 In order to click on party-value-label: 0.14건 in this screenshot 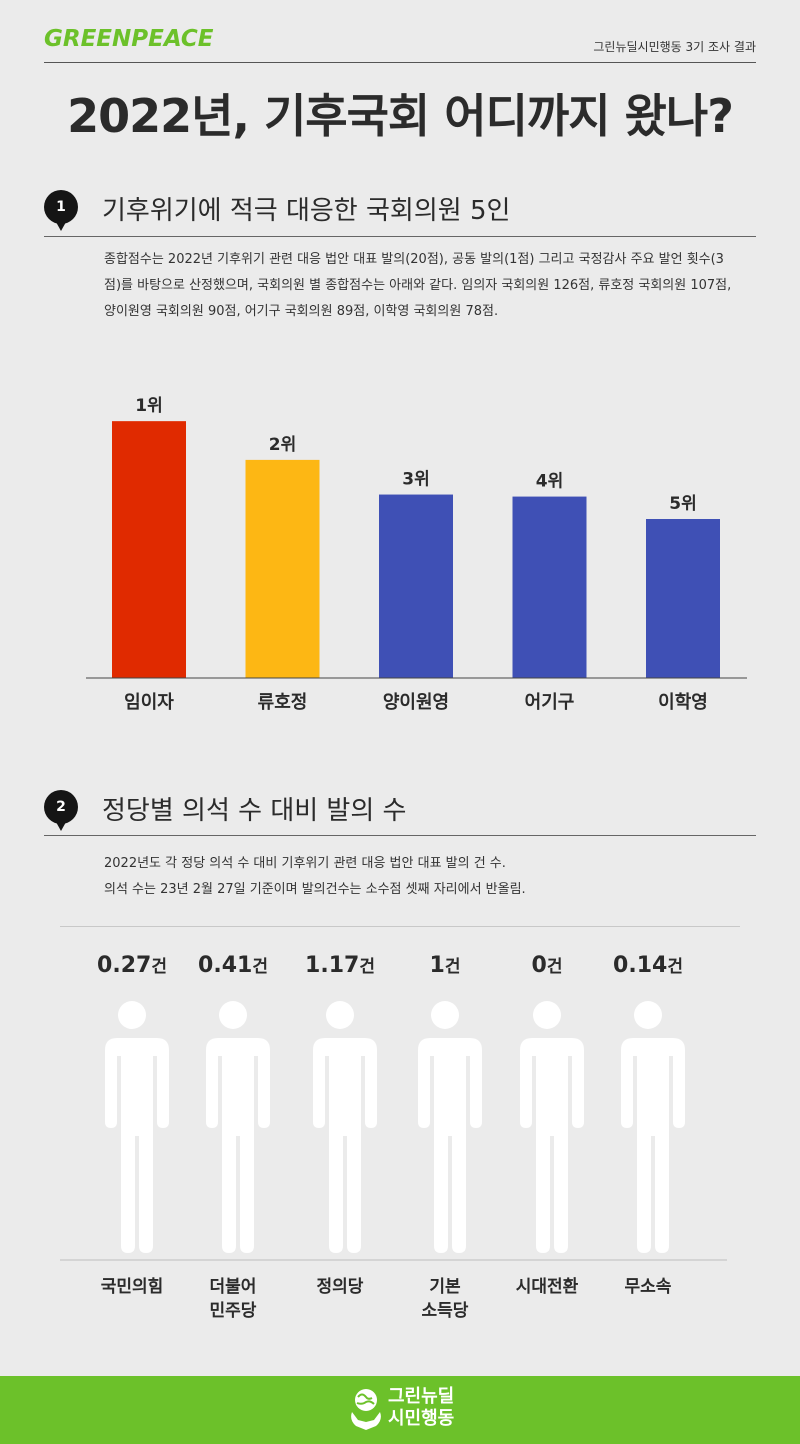, I will do `click(648, 965)`.